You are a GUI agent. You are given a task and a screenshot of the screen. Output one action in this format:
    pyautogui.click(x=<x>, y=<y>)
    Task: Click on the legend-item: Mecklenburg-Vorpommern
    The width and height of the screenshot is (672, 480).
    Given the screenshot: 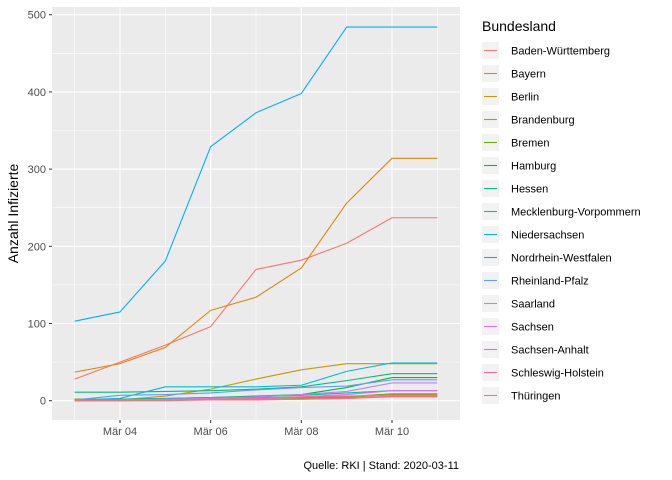 What is the action you would take?
    pyautogui.click(x=561, y=211)
    